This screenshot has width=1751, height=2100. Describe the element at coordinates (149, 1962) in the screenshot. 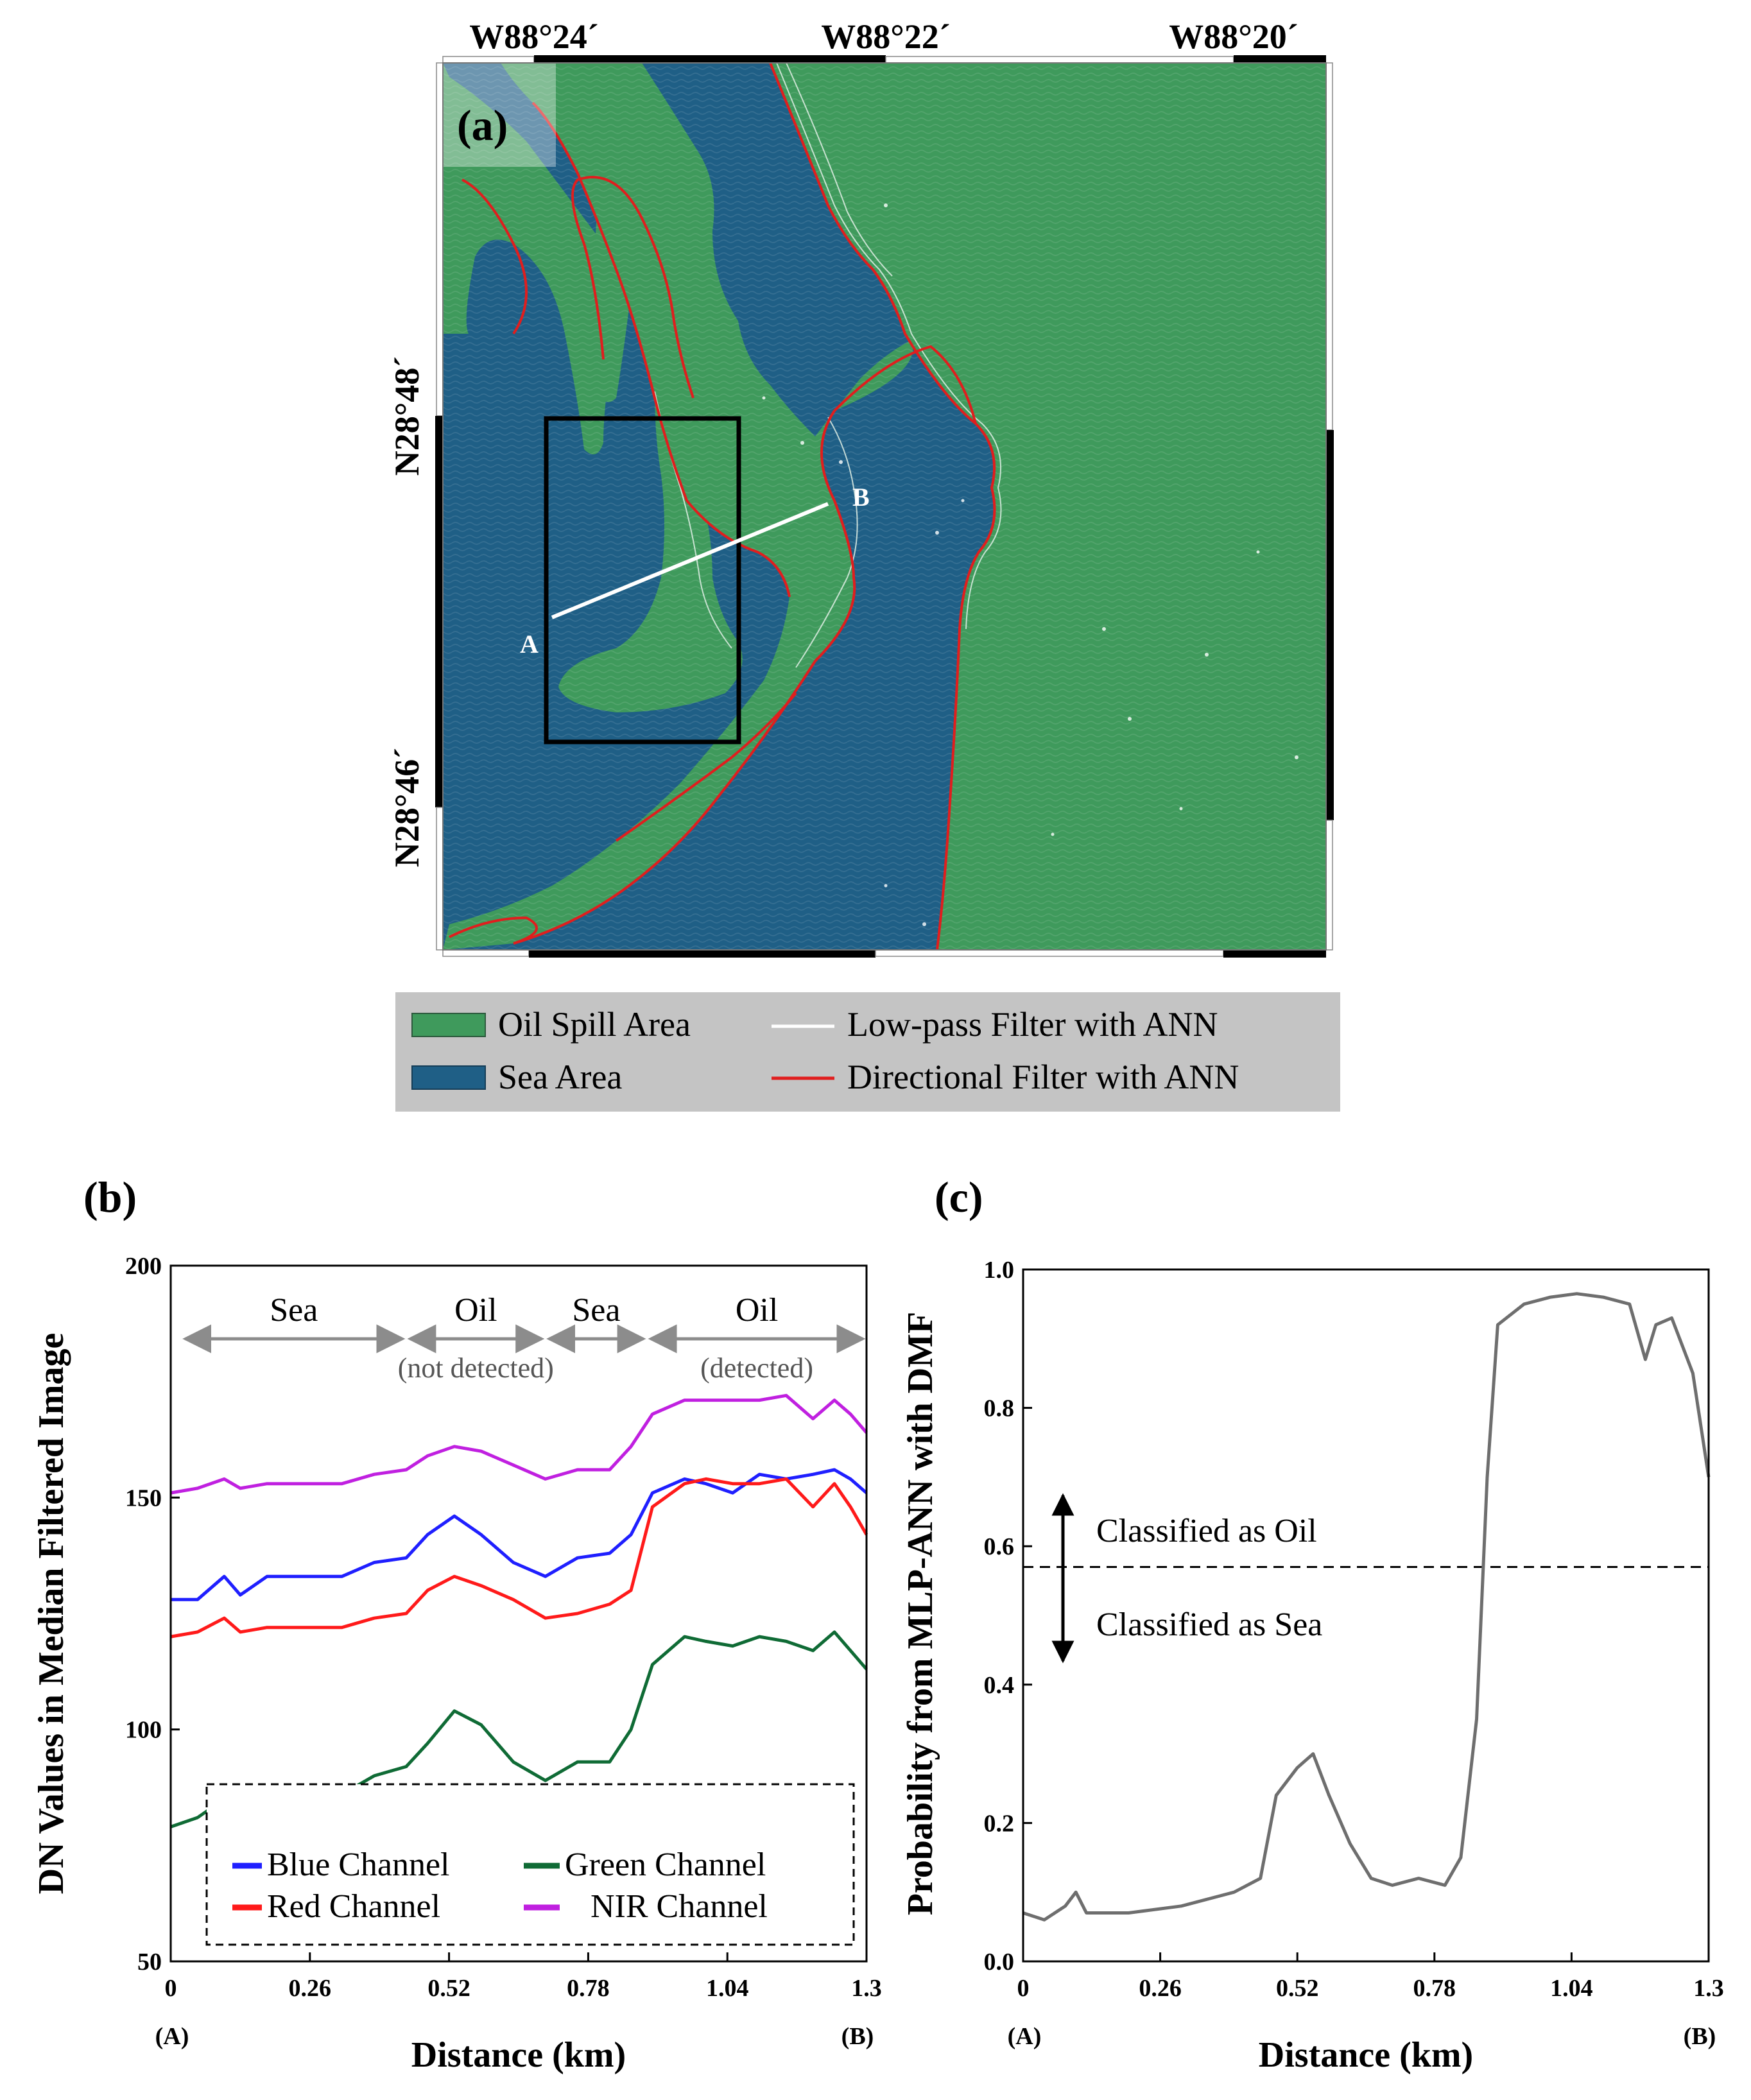

I see `y-tick-label: 50` at that location.